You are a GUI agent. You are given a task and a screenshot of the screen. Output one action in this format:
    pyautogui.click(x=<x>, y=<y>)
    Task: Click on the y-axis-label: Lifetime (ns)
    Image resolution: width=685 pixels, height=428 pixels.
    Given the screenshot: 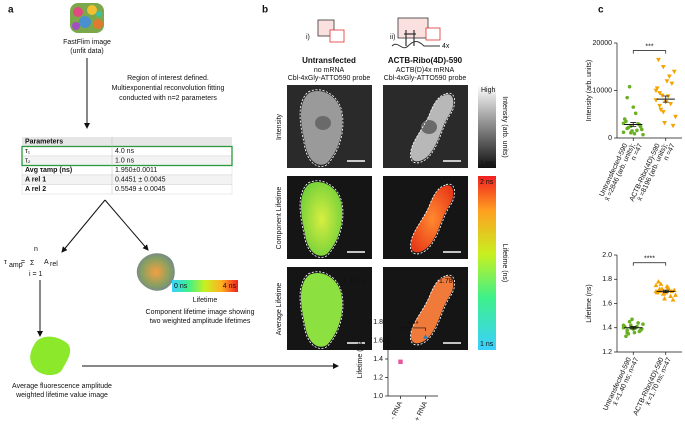 What is the action you would take?
    pyautogui.click(x=360, y=359)
    